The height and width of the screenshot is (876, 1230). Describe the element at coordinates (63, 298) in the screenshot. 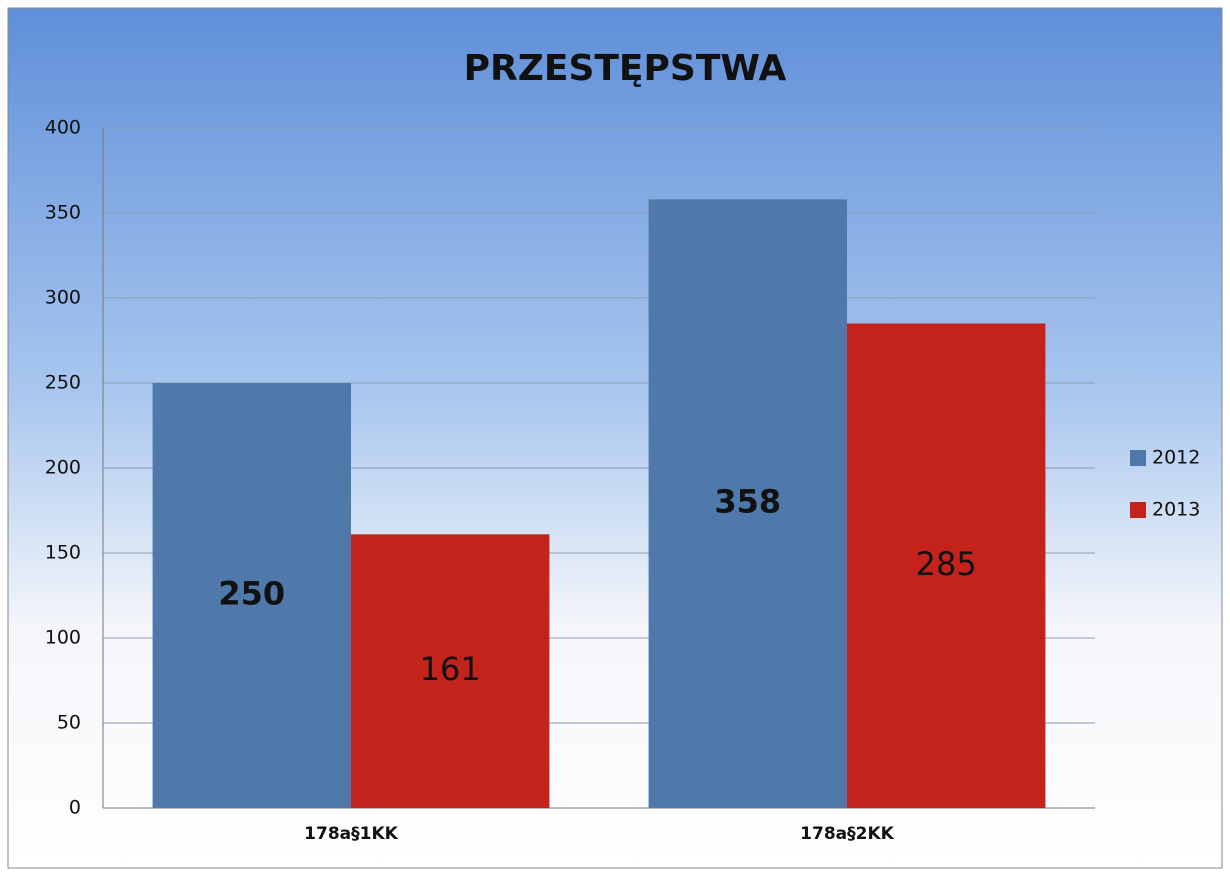

I see `y-tick-label: 300` at that location.